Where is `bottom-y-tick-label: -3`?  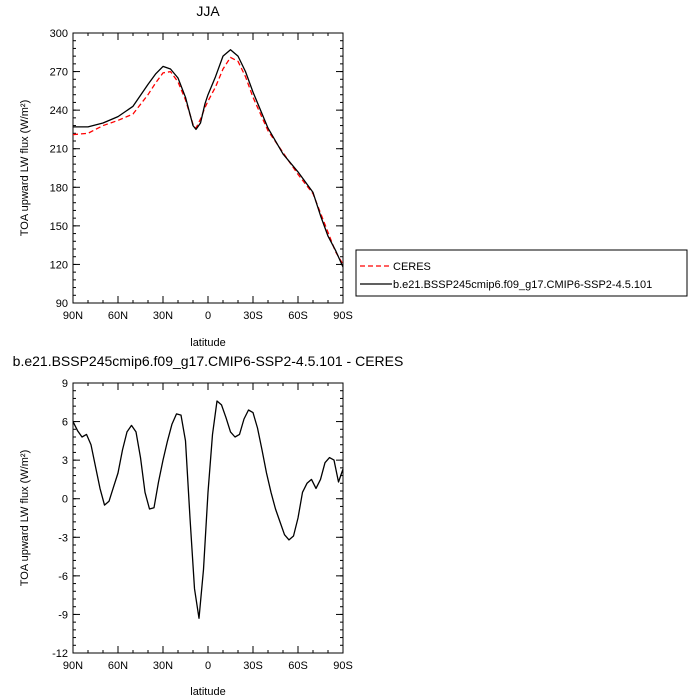
bottom-y-tick-label: -3 is located at coordinates (63, 538).